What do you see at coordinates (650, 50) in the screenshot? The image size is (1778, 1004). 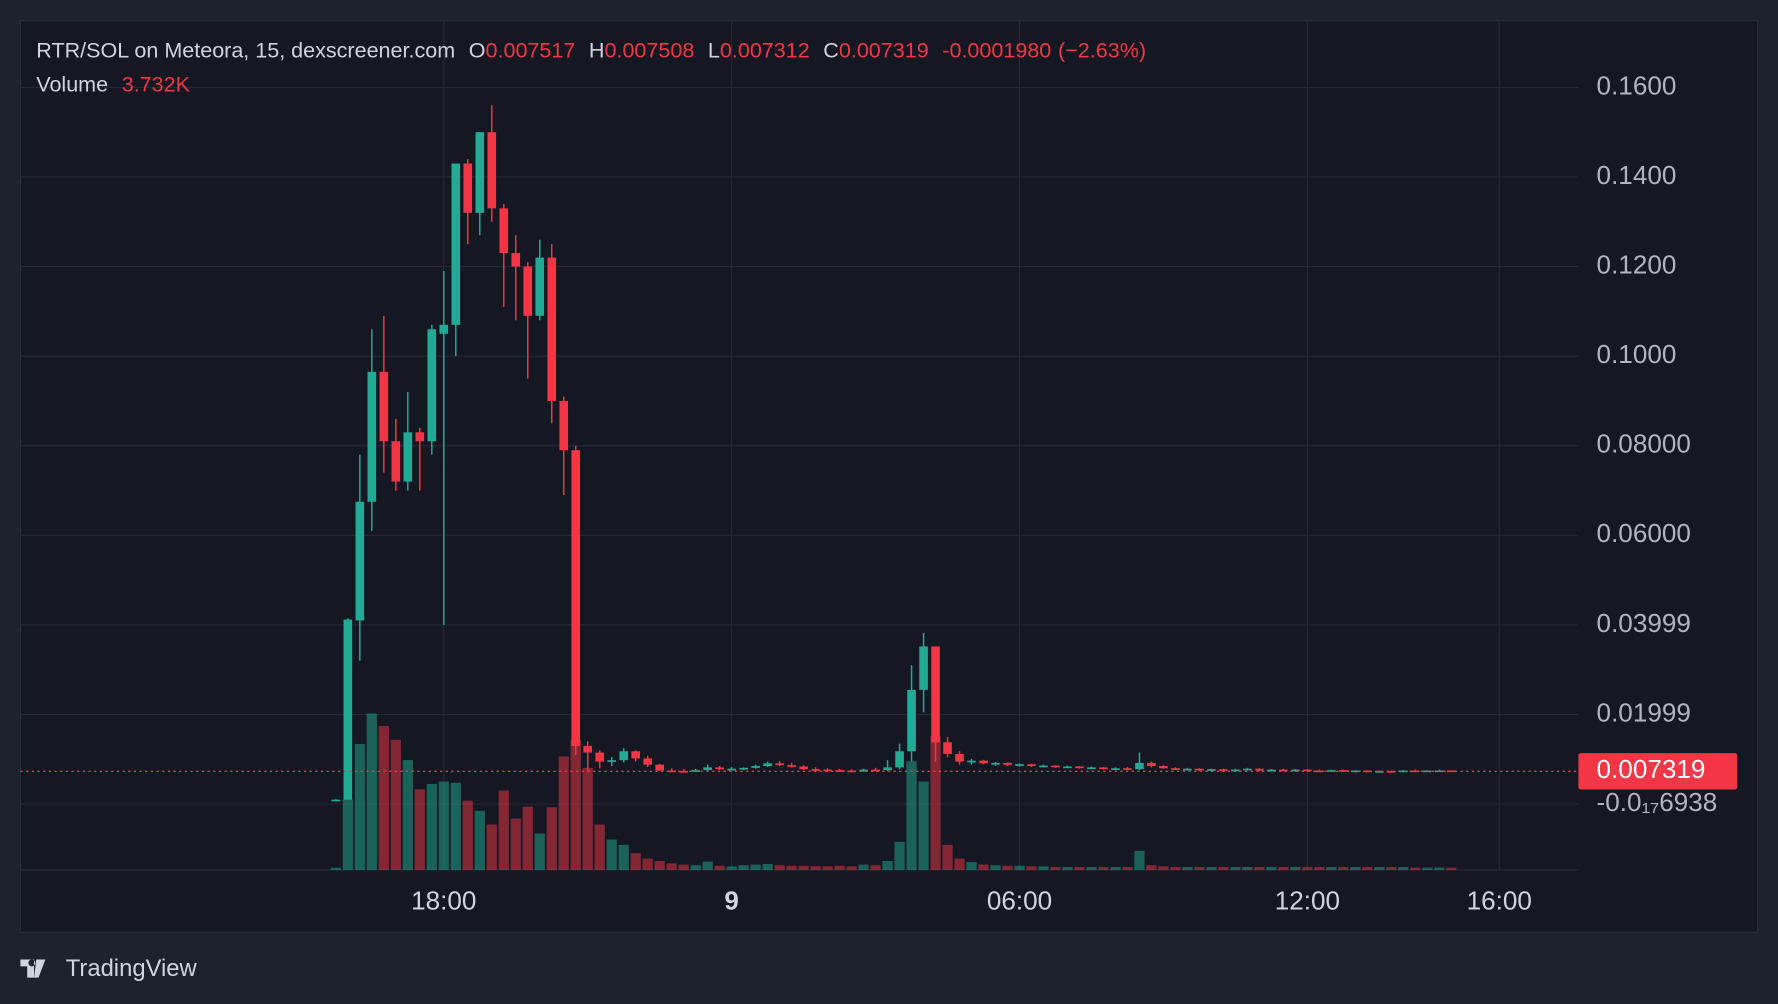 I see `h-value: 0.007508` at bounding box center [650, 50].